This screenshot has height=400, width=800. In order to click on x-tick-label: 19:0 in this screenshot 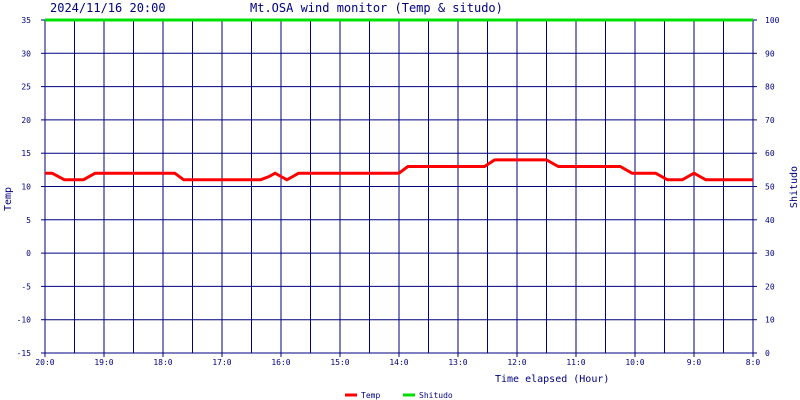, I will do `click(103, 362)`.